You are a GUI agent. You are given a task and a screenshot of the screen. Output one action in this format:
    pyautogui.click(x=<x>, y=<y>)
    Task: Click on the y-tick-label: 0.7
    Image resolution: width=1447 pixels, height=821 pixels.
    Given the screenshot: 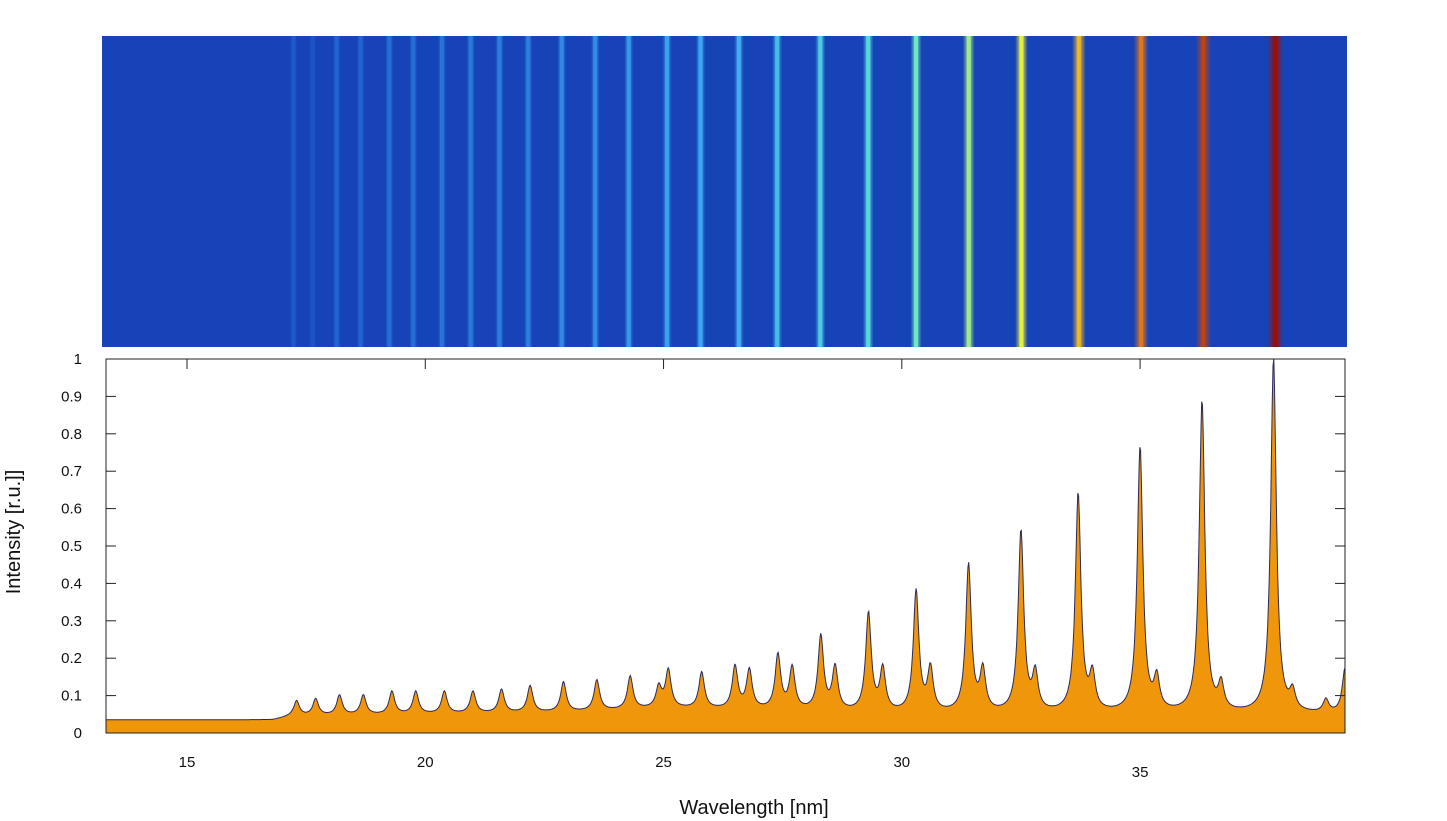 What is the action you would take?
    pyautogui.click(x=71, y=471)
    